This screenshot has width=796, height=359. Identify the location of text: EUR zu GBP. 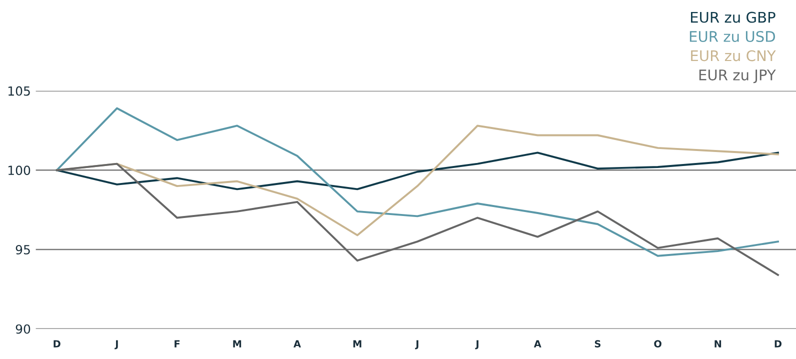
(733, 17).